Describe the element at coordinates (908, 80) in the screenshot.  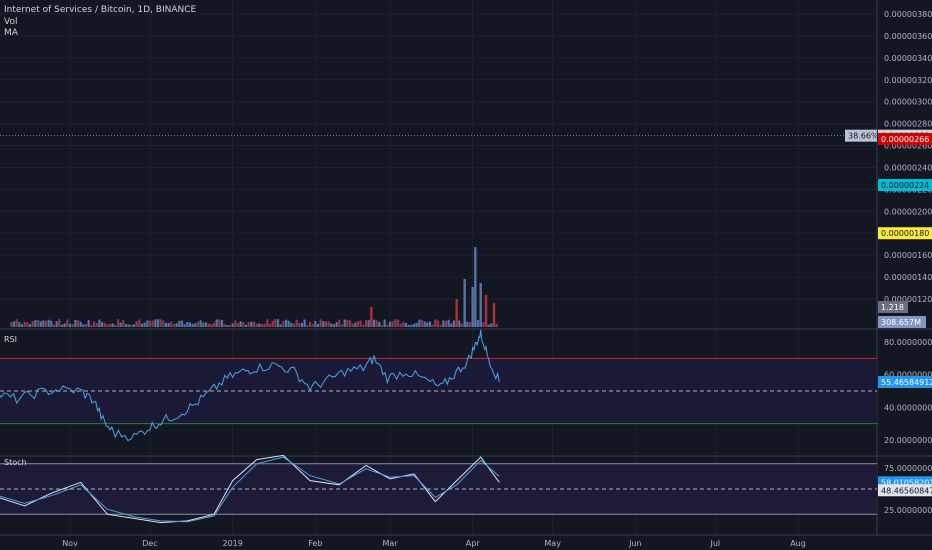
I see `price-tick-label: 0.00000320` at that location.